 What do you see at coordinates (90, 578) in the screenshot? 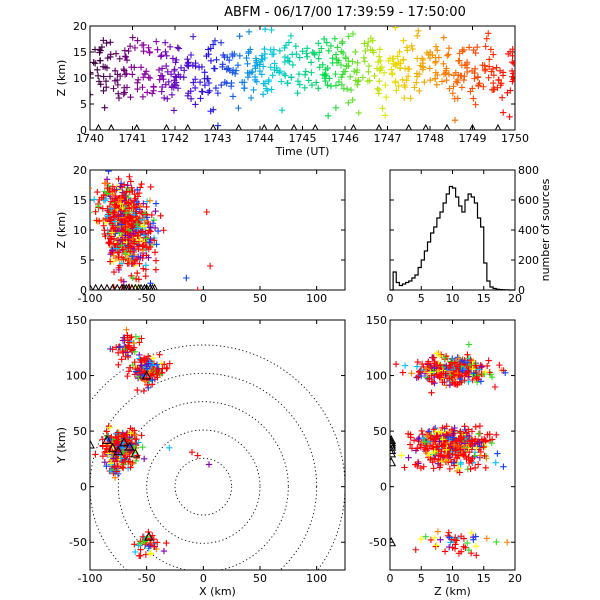
I see `plan-view-xtick-label: -100` at bounding box center [90, 578].